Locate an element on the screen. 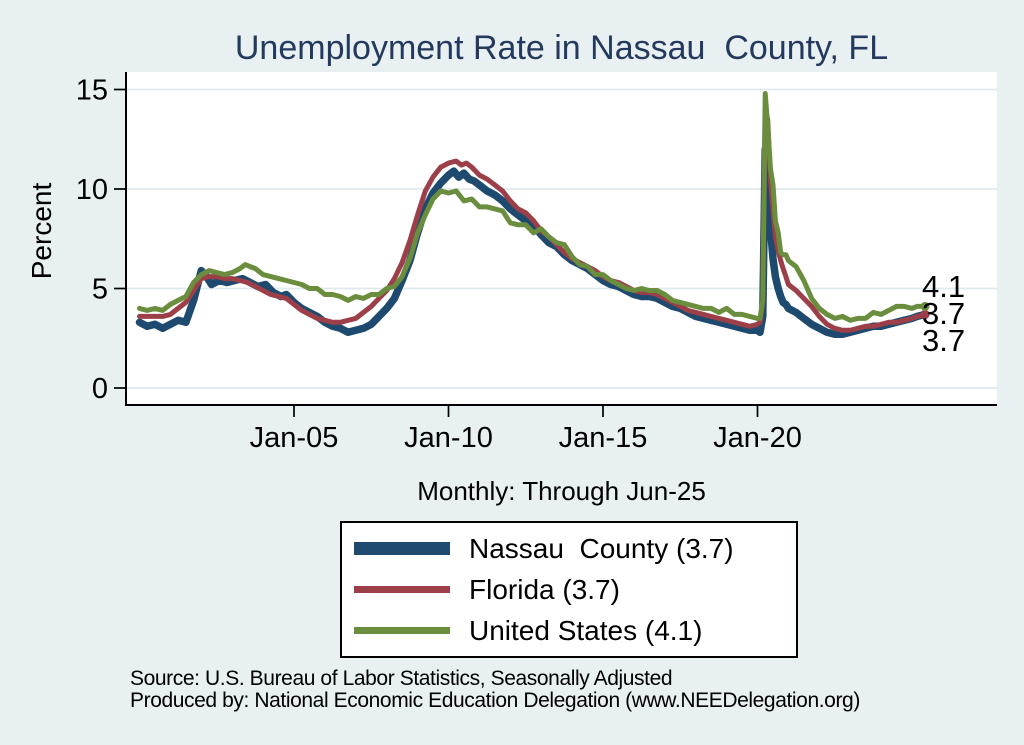 This screenshot has height=745, width=1024. series-end-marker-florida is located at coordinates (925, 314).